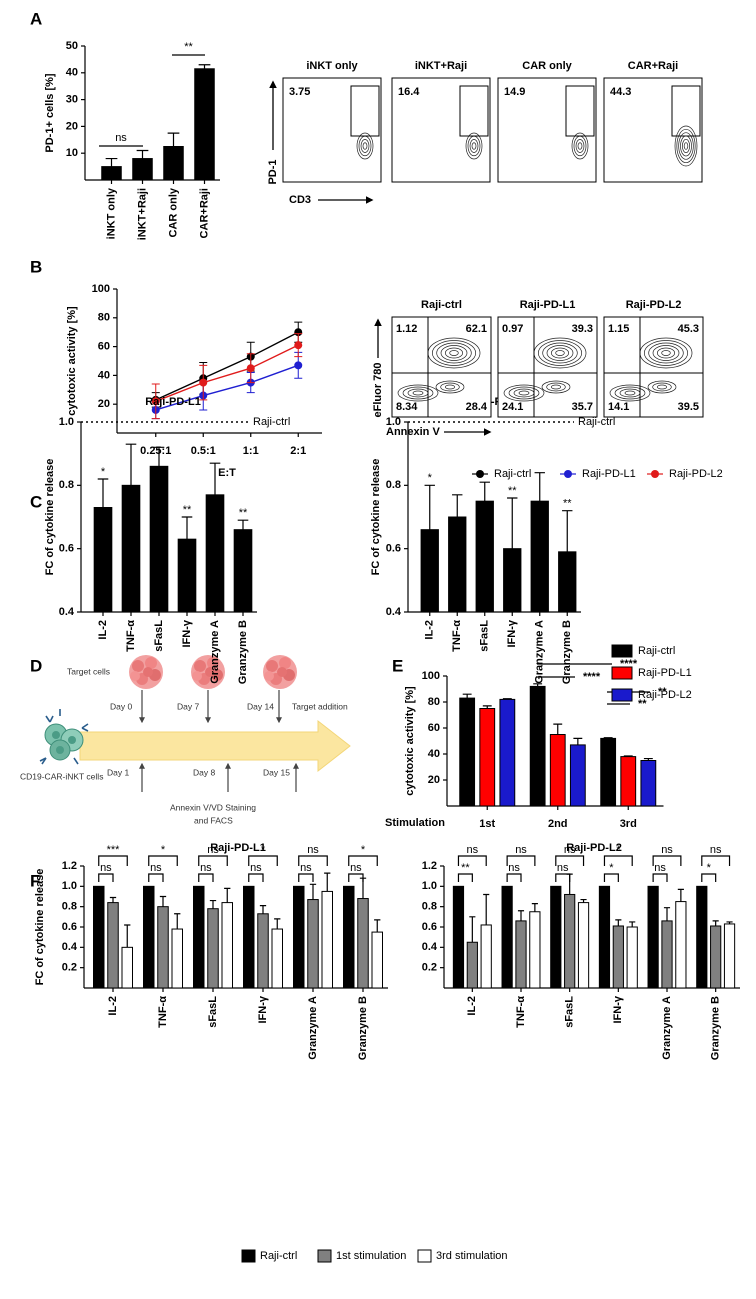 This screenshot has width=756, height=1299. Describe the element at coordinates (547, 66) in the screenshot. I see `flow-title: CAR only` at that location.